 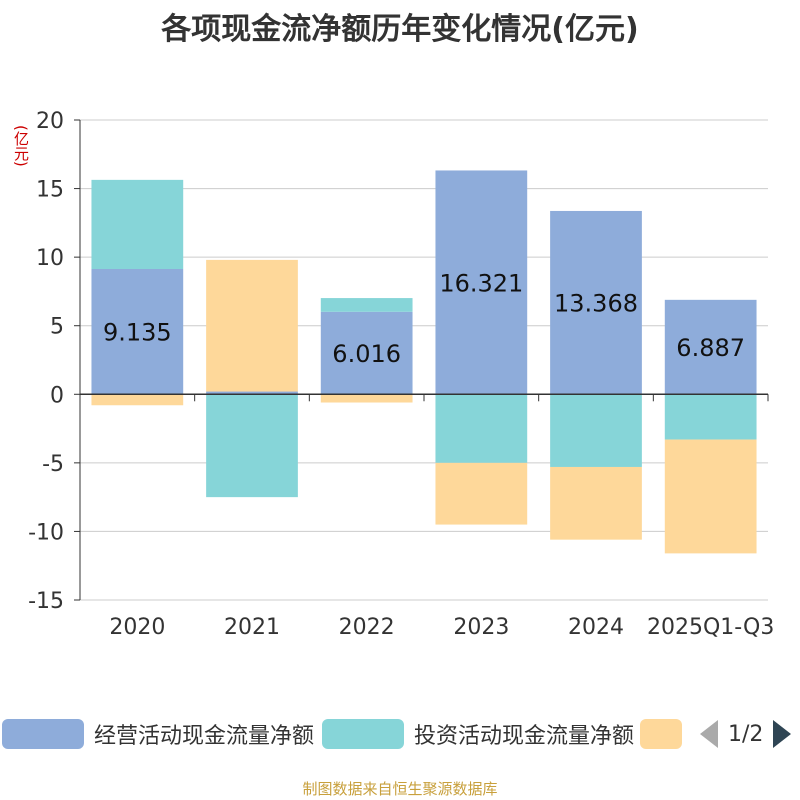 I want to click on y-axis-unit: (亿元), so click(x=21, y=146).